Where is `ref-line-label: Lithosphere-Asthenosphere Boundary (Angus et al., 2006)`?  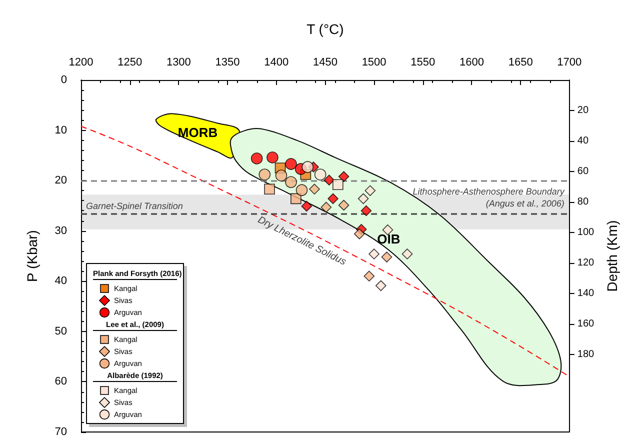
ref-line-label: Lithosphere-Asthenosphere Boundary (Angus et al., 2006) is located at coordinates (488, 197).